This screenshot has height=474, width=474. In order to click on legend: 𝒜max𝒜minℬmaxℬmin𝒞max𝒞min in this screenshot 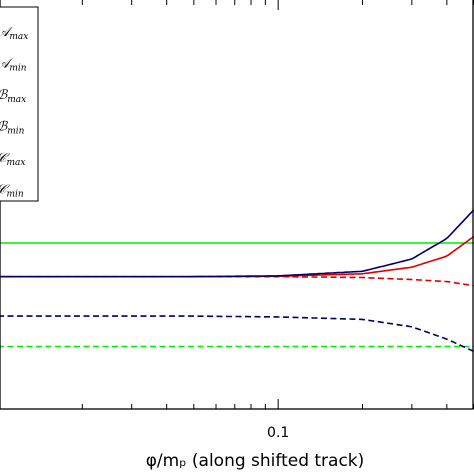, I will do `click(19, 104)`.